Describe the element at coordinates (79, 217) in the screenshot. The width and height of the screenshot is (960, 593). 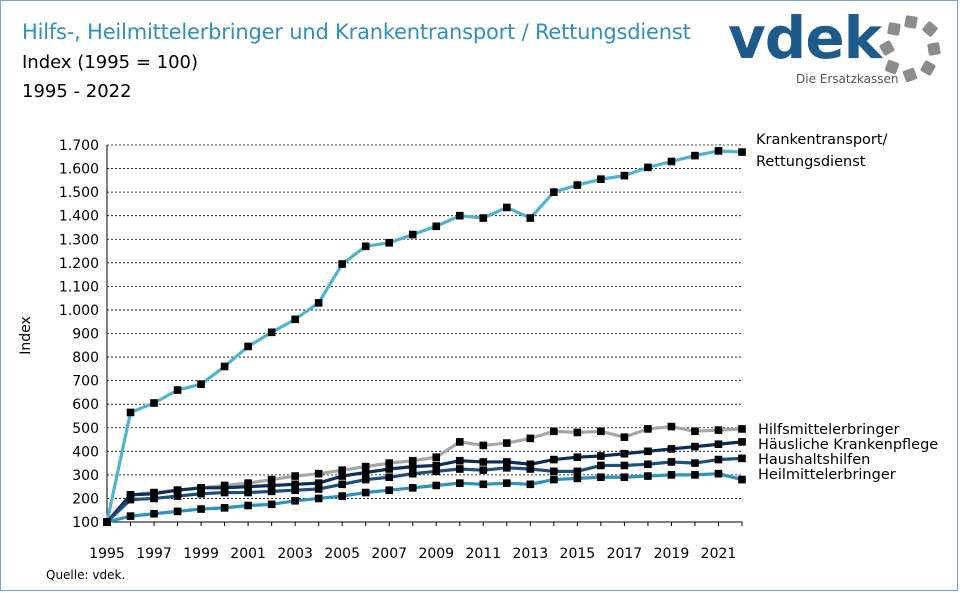
I see `y-tick-label: 1.400` at that location.